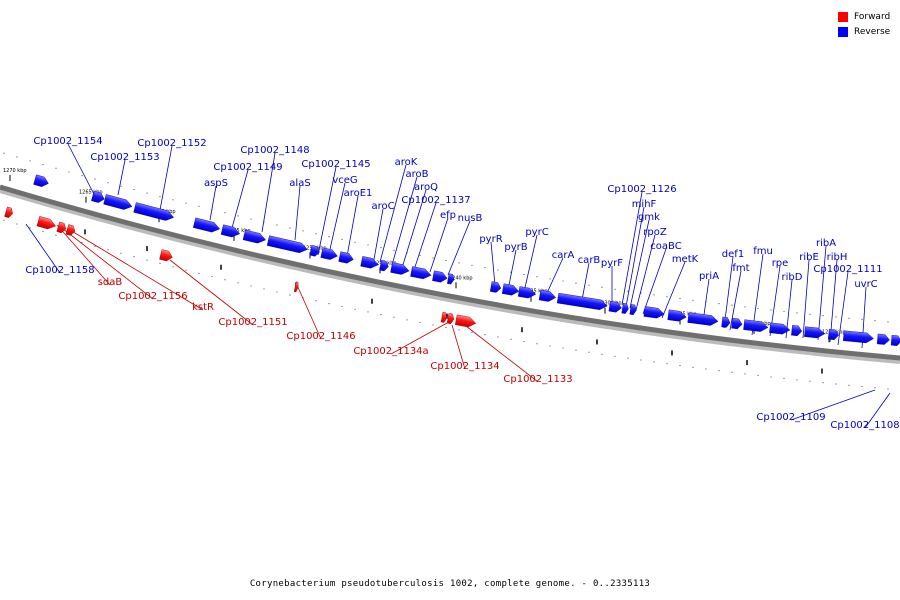 The width and height of the screenshot is (900, 600). What do you see at coordinates (589, 260) in the screenshot?
I see `gene-label: carB` at bounding box center [589, 260].